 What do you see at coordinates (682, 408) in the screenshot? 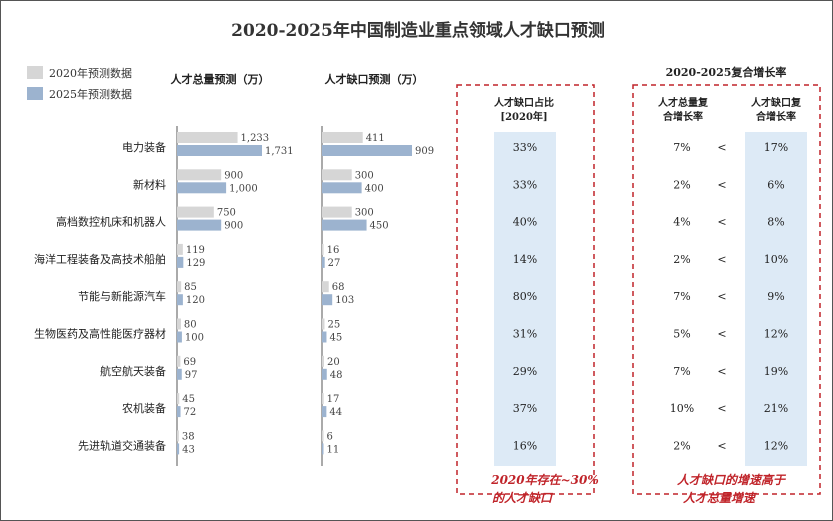
I see `cagr-total-value: 10%` at bounding box center [682, 408].